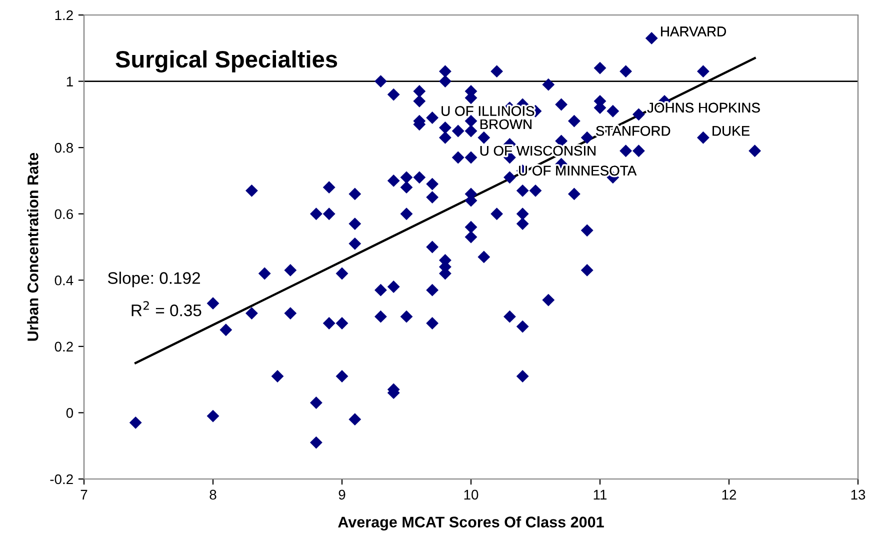  What do you see at coordinates (506, 124) in the screenshot?
I see `annotation: BROWN` at bounding box center [506, 124].